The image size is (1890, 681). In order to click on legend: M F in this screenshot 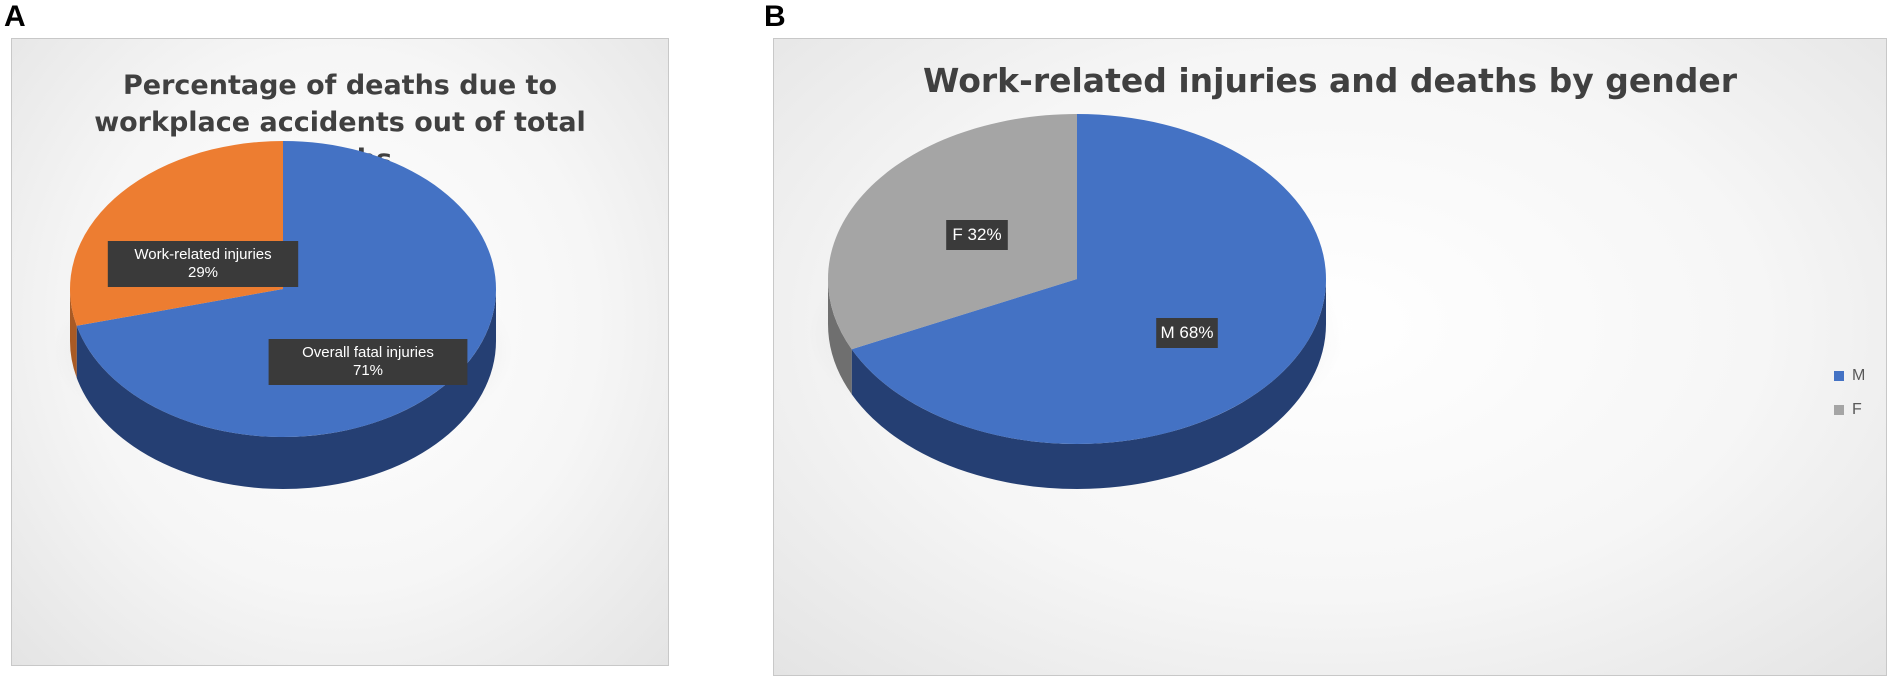, I will do `click(1849, 393)`.